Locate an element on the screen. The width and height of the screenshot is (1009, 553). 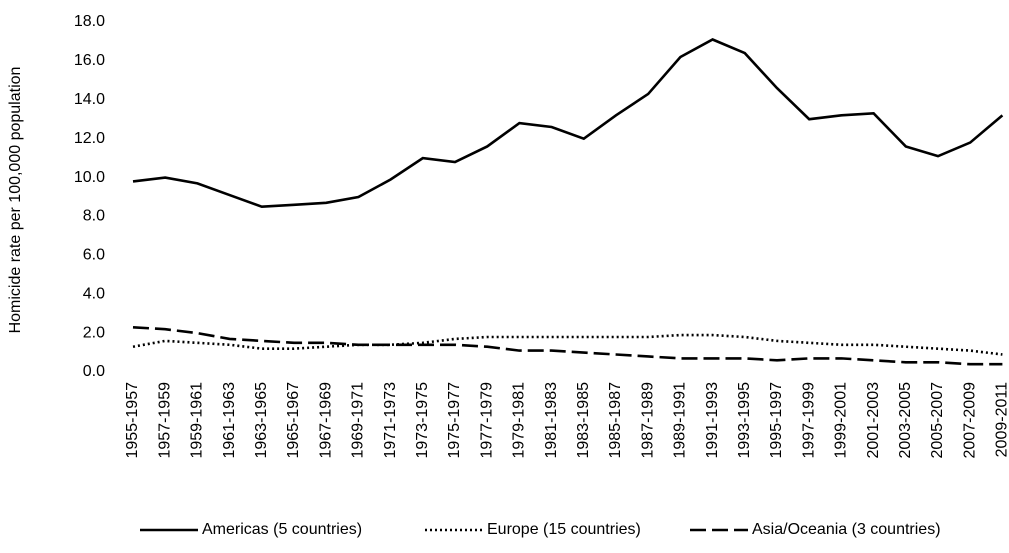
x-tick-label: 1977-1979 is located at coordinates (486, 420).